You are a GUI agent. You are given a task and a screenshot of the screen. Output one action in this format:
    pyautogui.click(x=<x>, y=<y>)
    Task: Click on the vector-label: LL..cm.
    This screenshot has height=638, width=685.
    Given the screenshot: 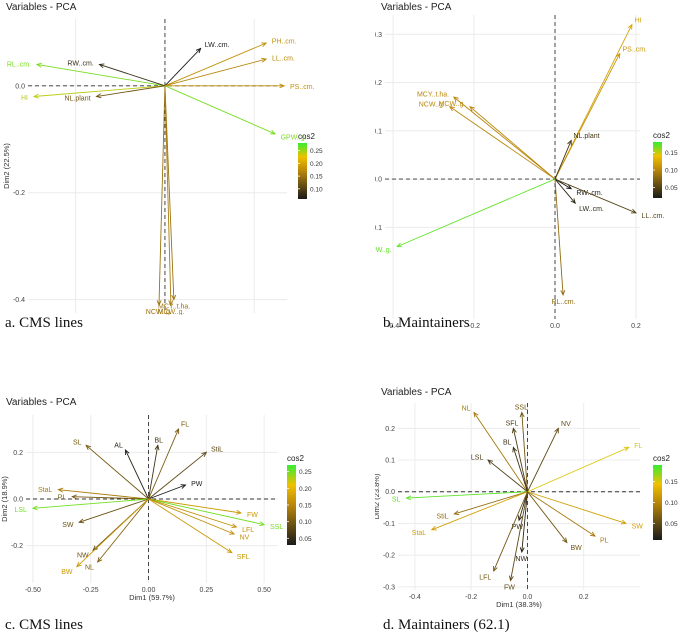 What is the action you would take?
    pyautogui.click(x=283, y=59)
    